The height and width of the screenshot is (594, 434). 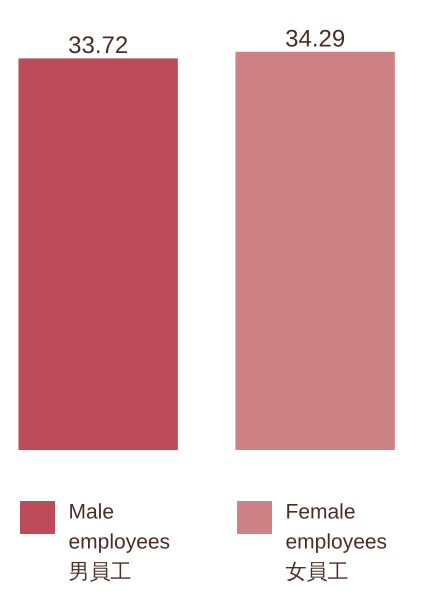 I want to click on data-label: 34.29, so click(x=315, y=38).